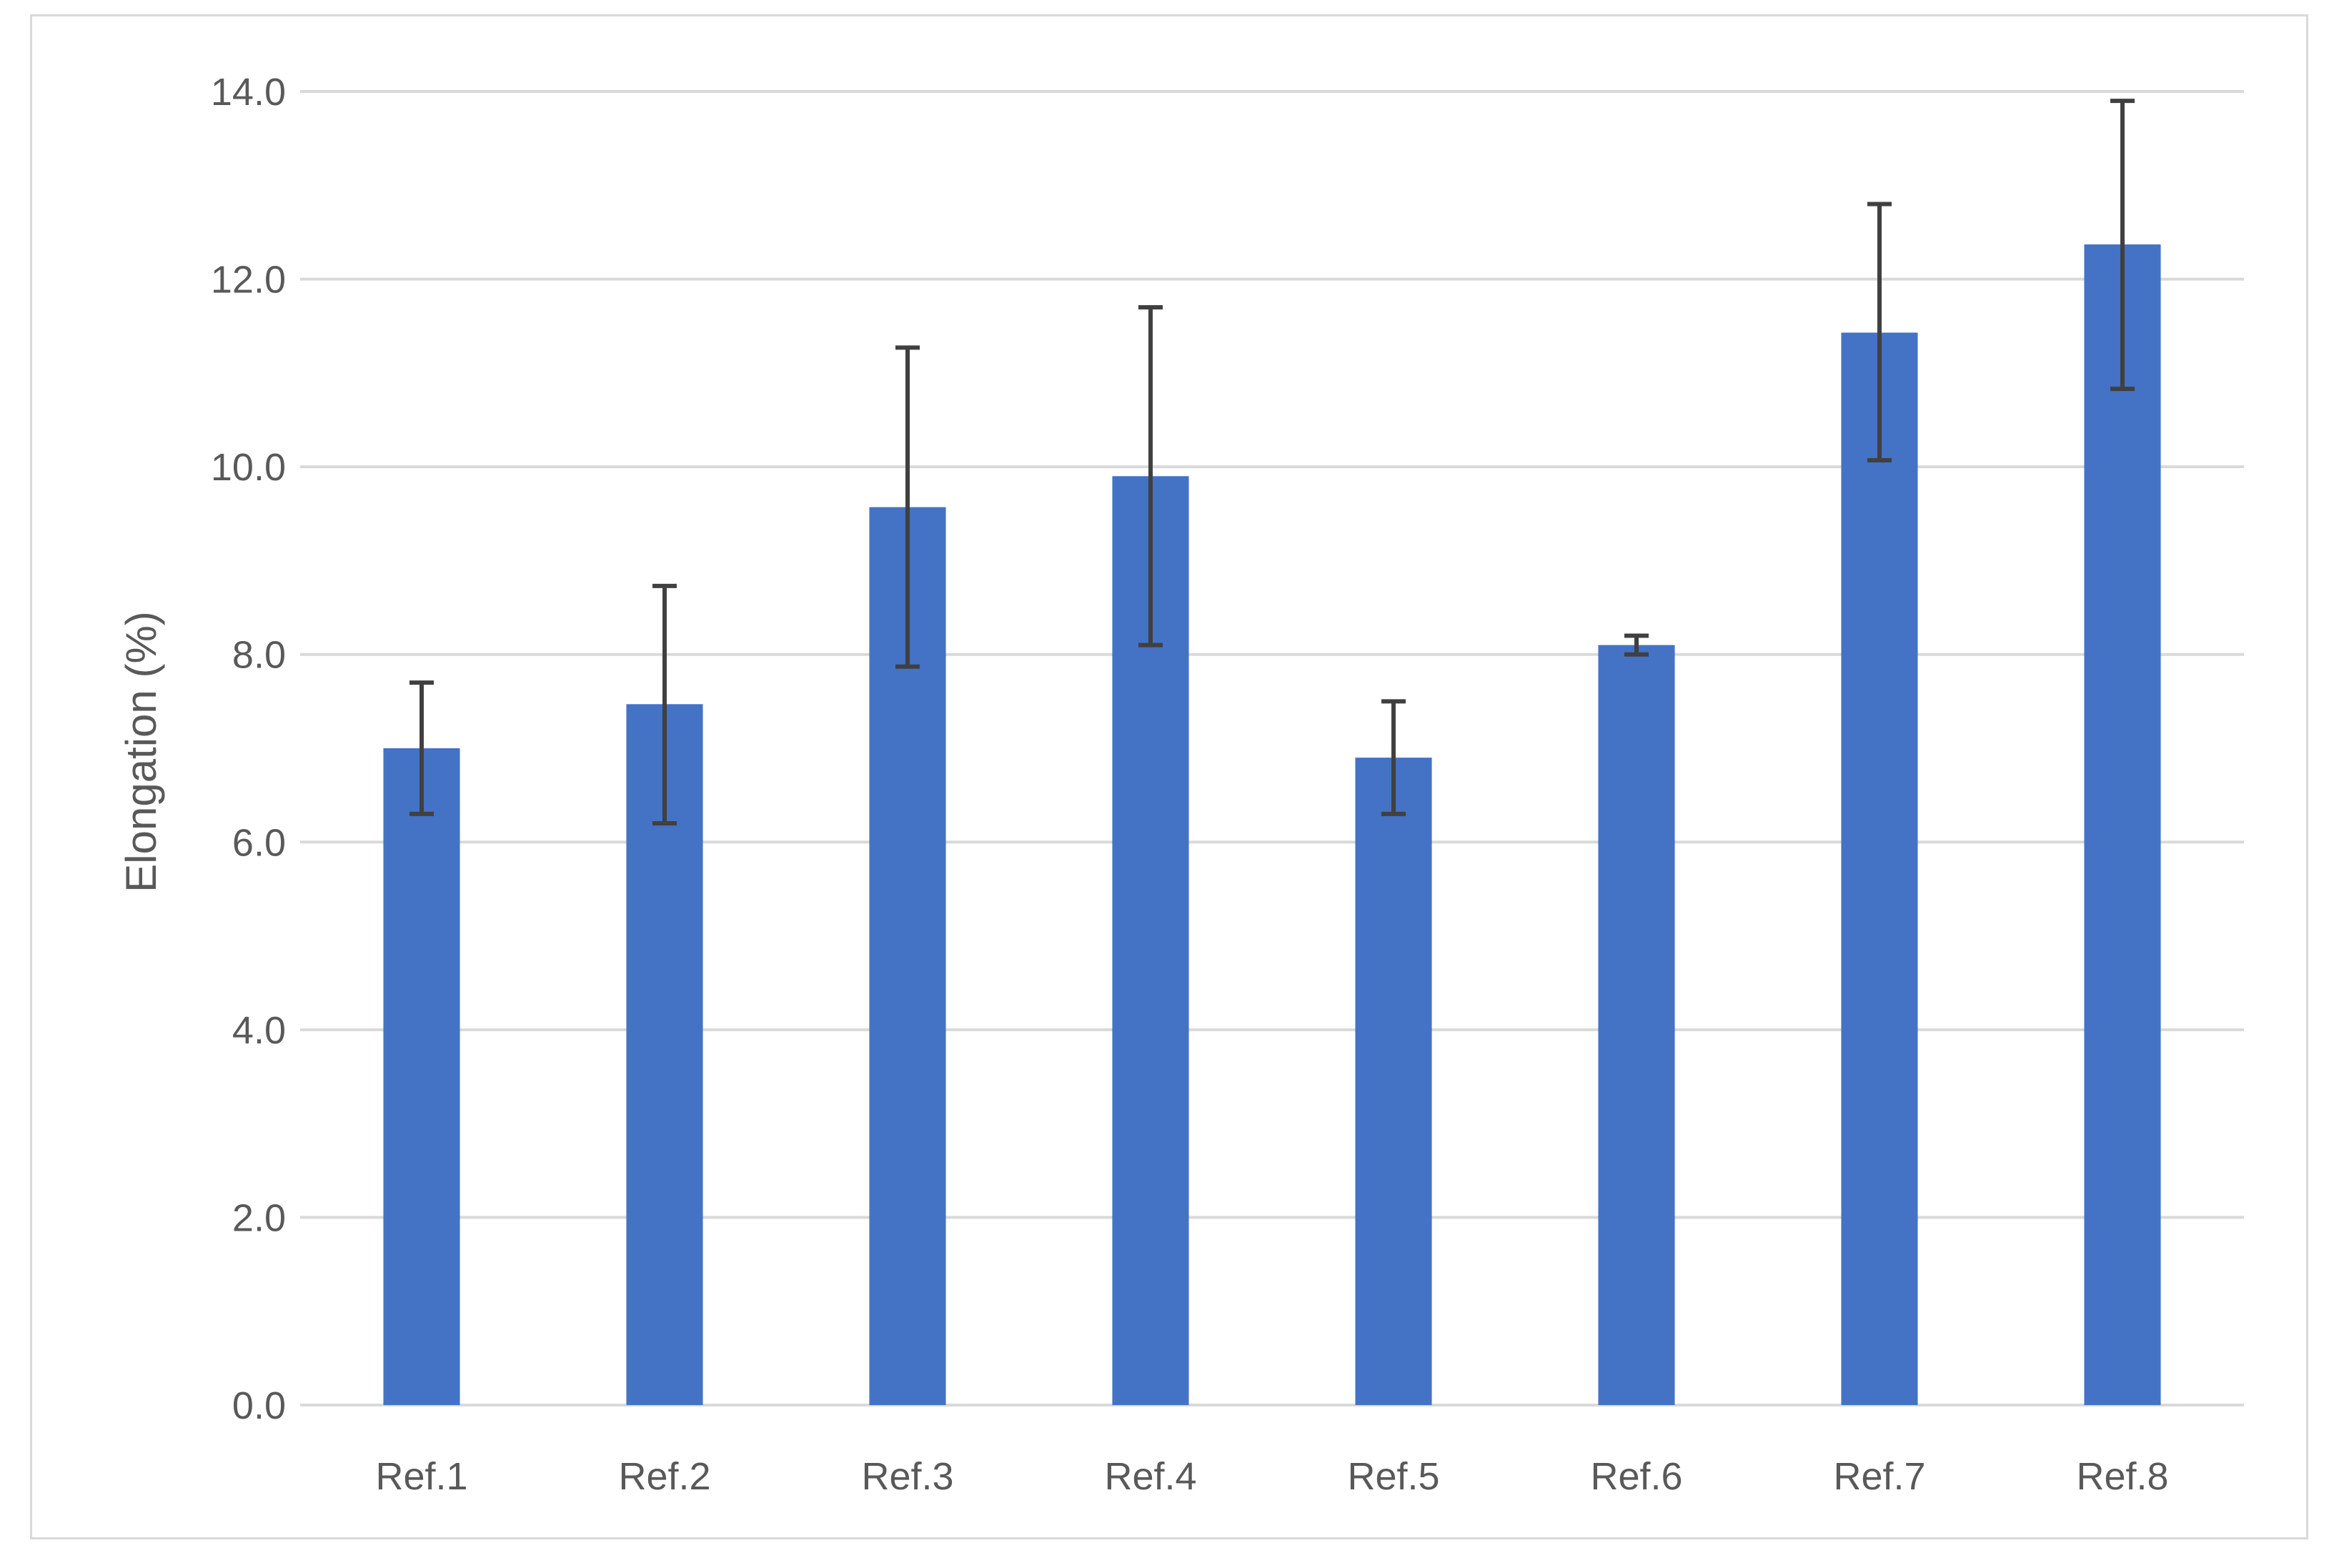  I want to click on y-axis-tick-labels: 0.0 2.0 4.0 6.0 8.0 10.0 12.0 14.0, so click(248, 749).